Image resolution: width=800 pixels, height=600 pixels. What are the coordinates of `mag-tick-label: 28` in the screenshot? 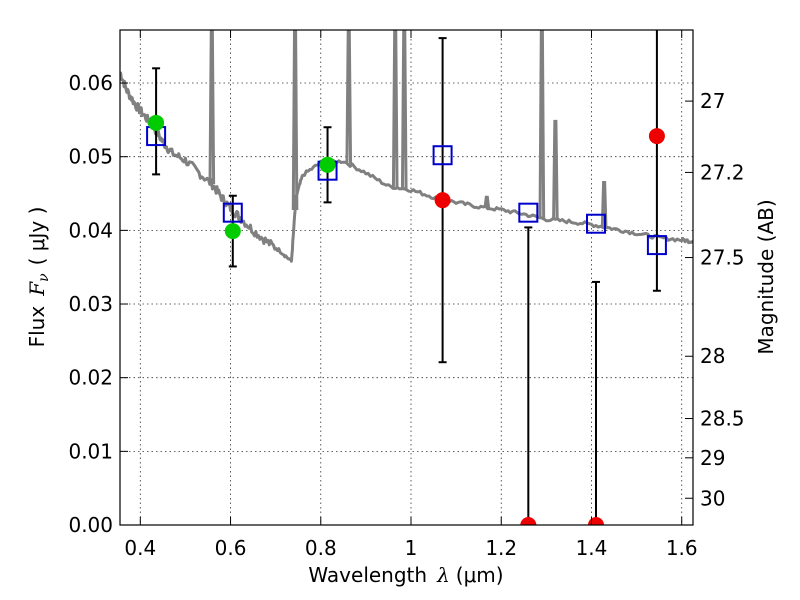 It's located at (712, 356).